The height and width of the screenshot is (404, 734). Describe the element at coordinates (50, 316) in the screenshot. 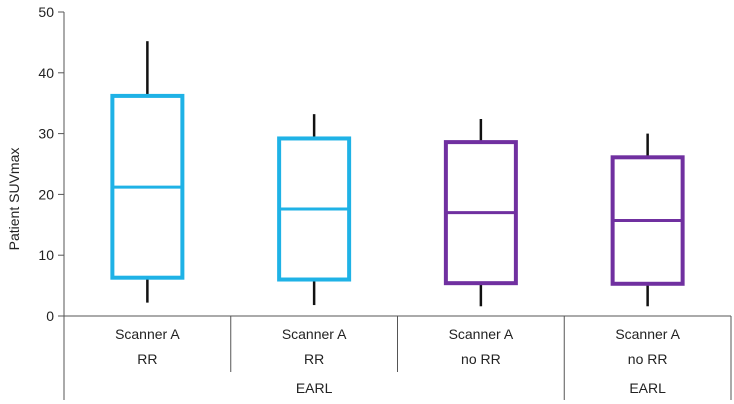

I see `y-tick-label: 0` at that location.